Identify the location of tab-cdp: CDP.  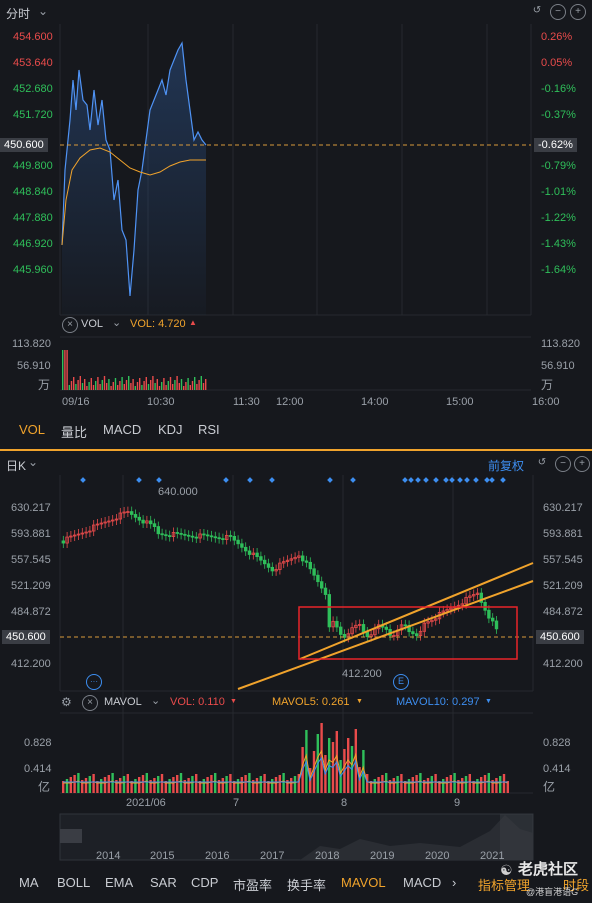
(205, 882).